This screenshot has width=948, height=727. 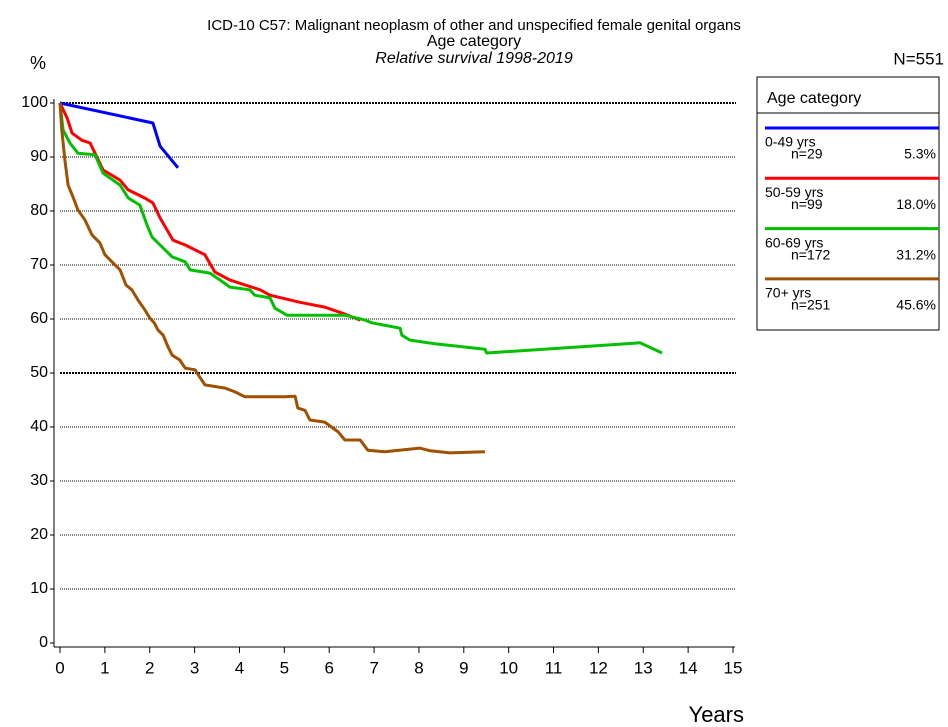 What do you see at coordinates (39, 588) in the screenshot?
I see `y-tick-label: 10` at bounding box center [39, 588].